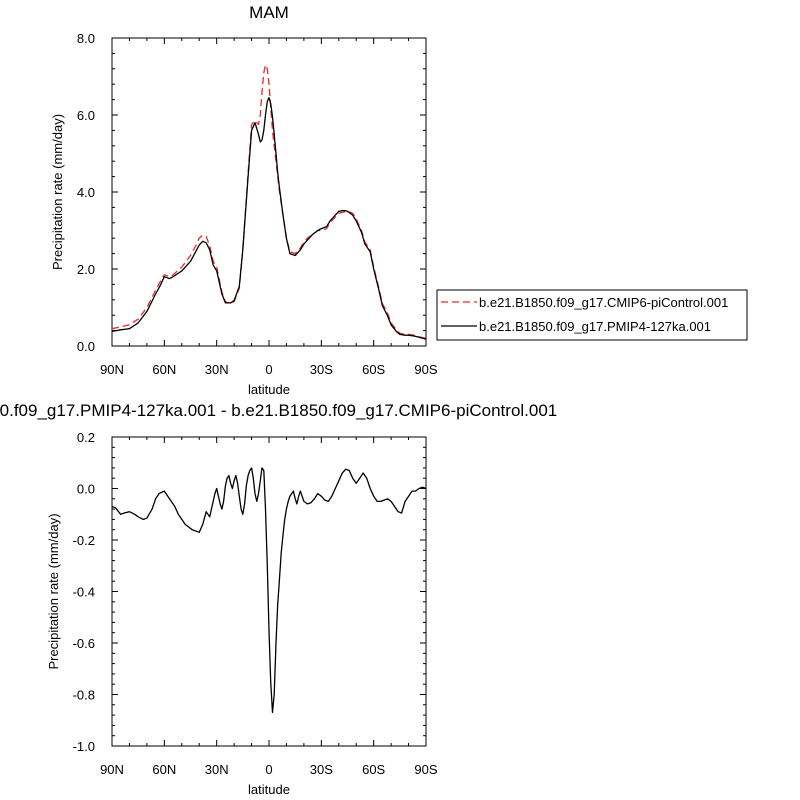 Image resolution: width=800 pixels, height=800 pixels. I want to click on legend-label-2: b.e21.B1850.f09_g17.PMIP4-127ka.001, so click(595, 326).